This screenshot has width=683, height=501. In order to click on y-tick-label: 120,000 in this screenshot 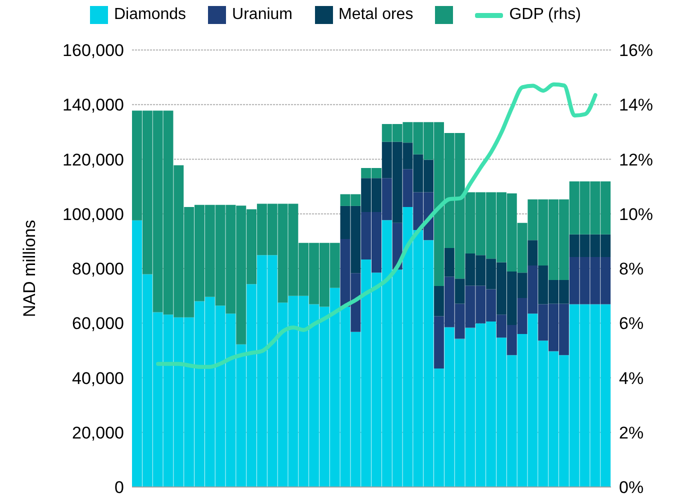, I will do `click(93, 160)`.